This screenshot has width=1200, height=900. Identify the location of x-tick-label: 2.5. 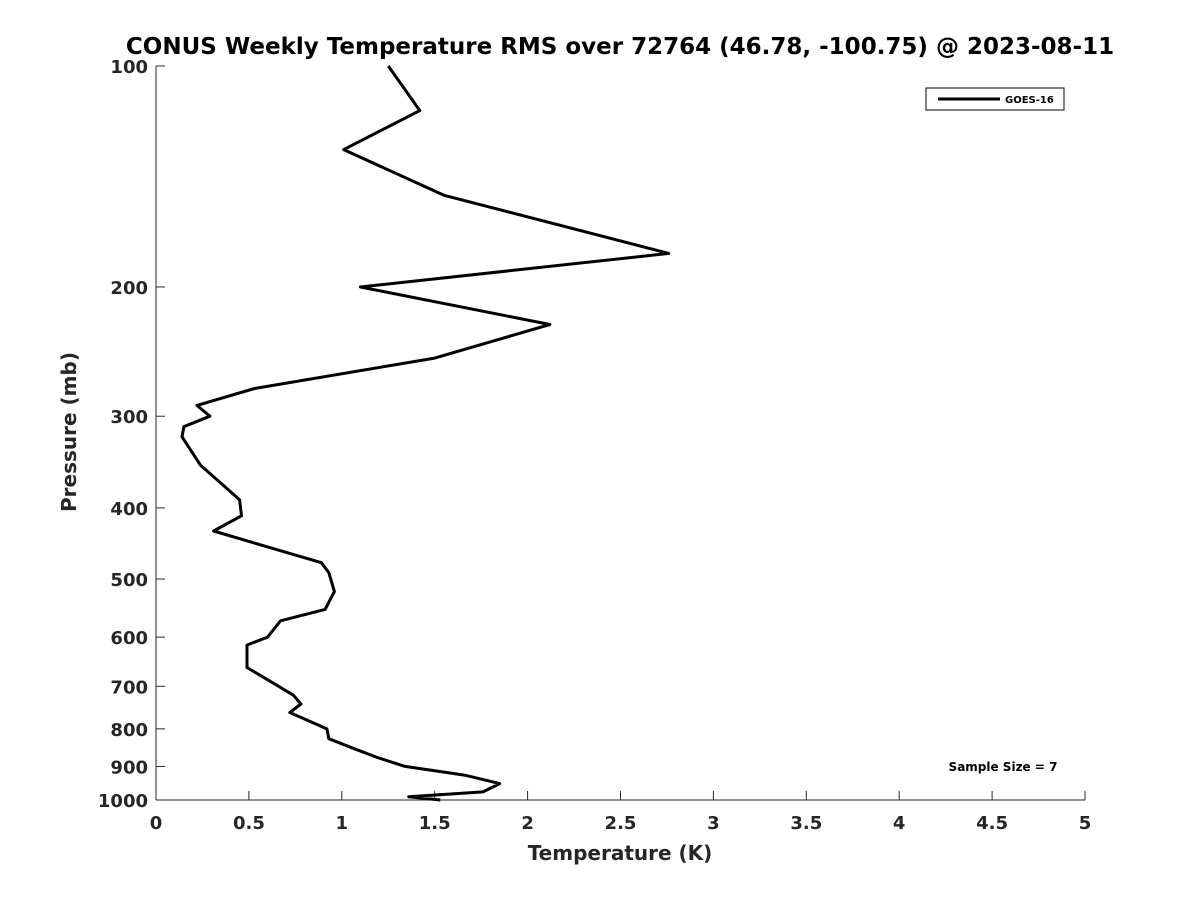
(621, 823).